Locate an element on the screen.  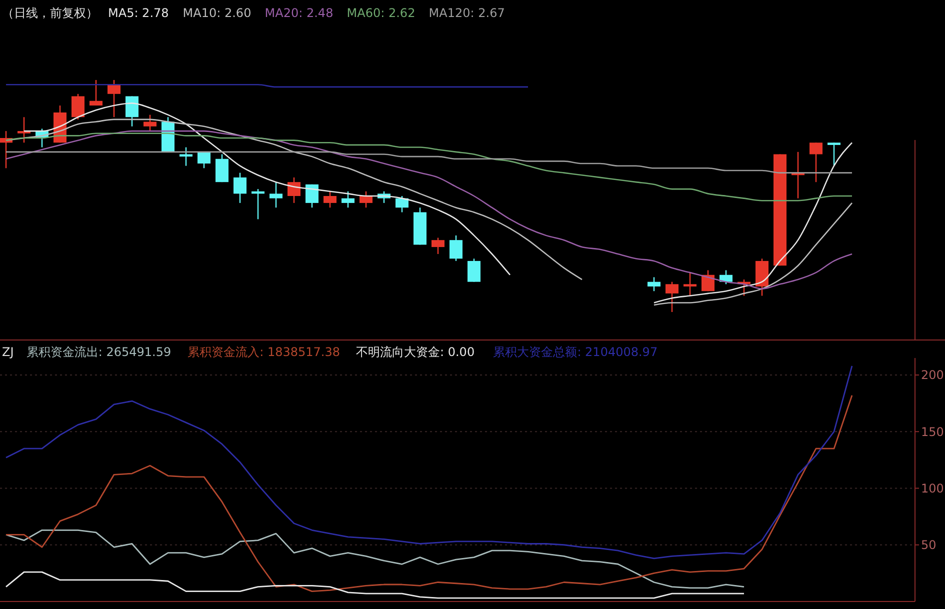
y-tick-label: 200 is located at coordinates (932, 375).